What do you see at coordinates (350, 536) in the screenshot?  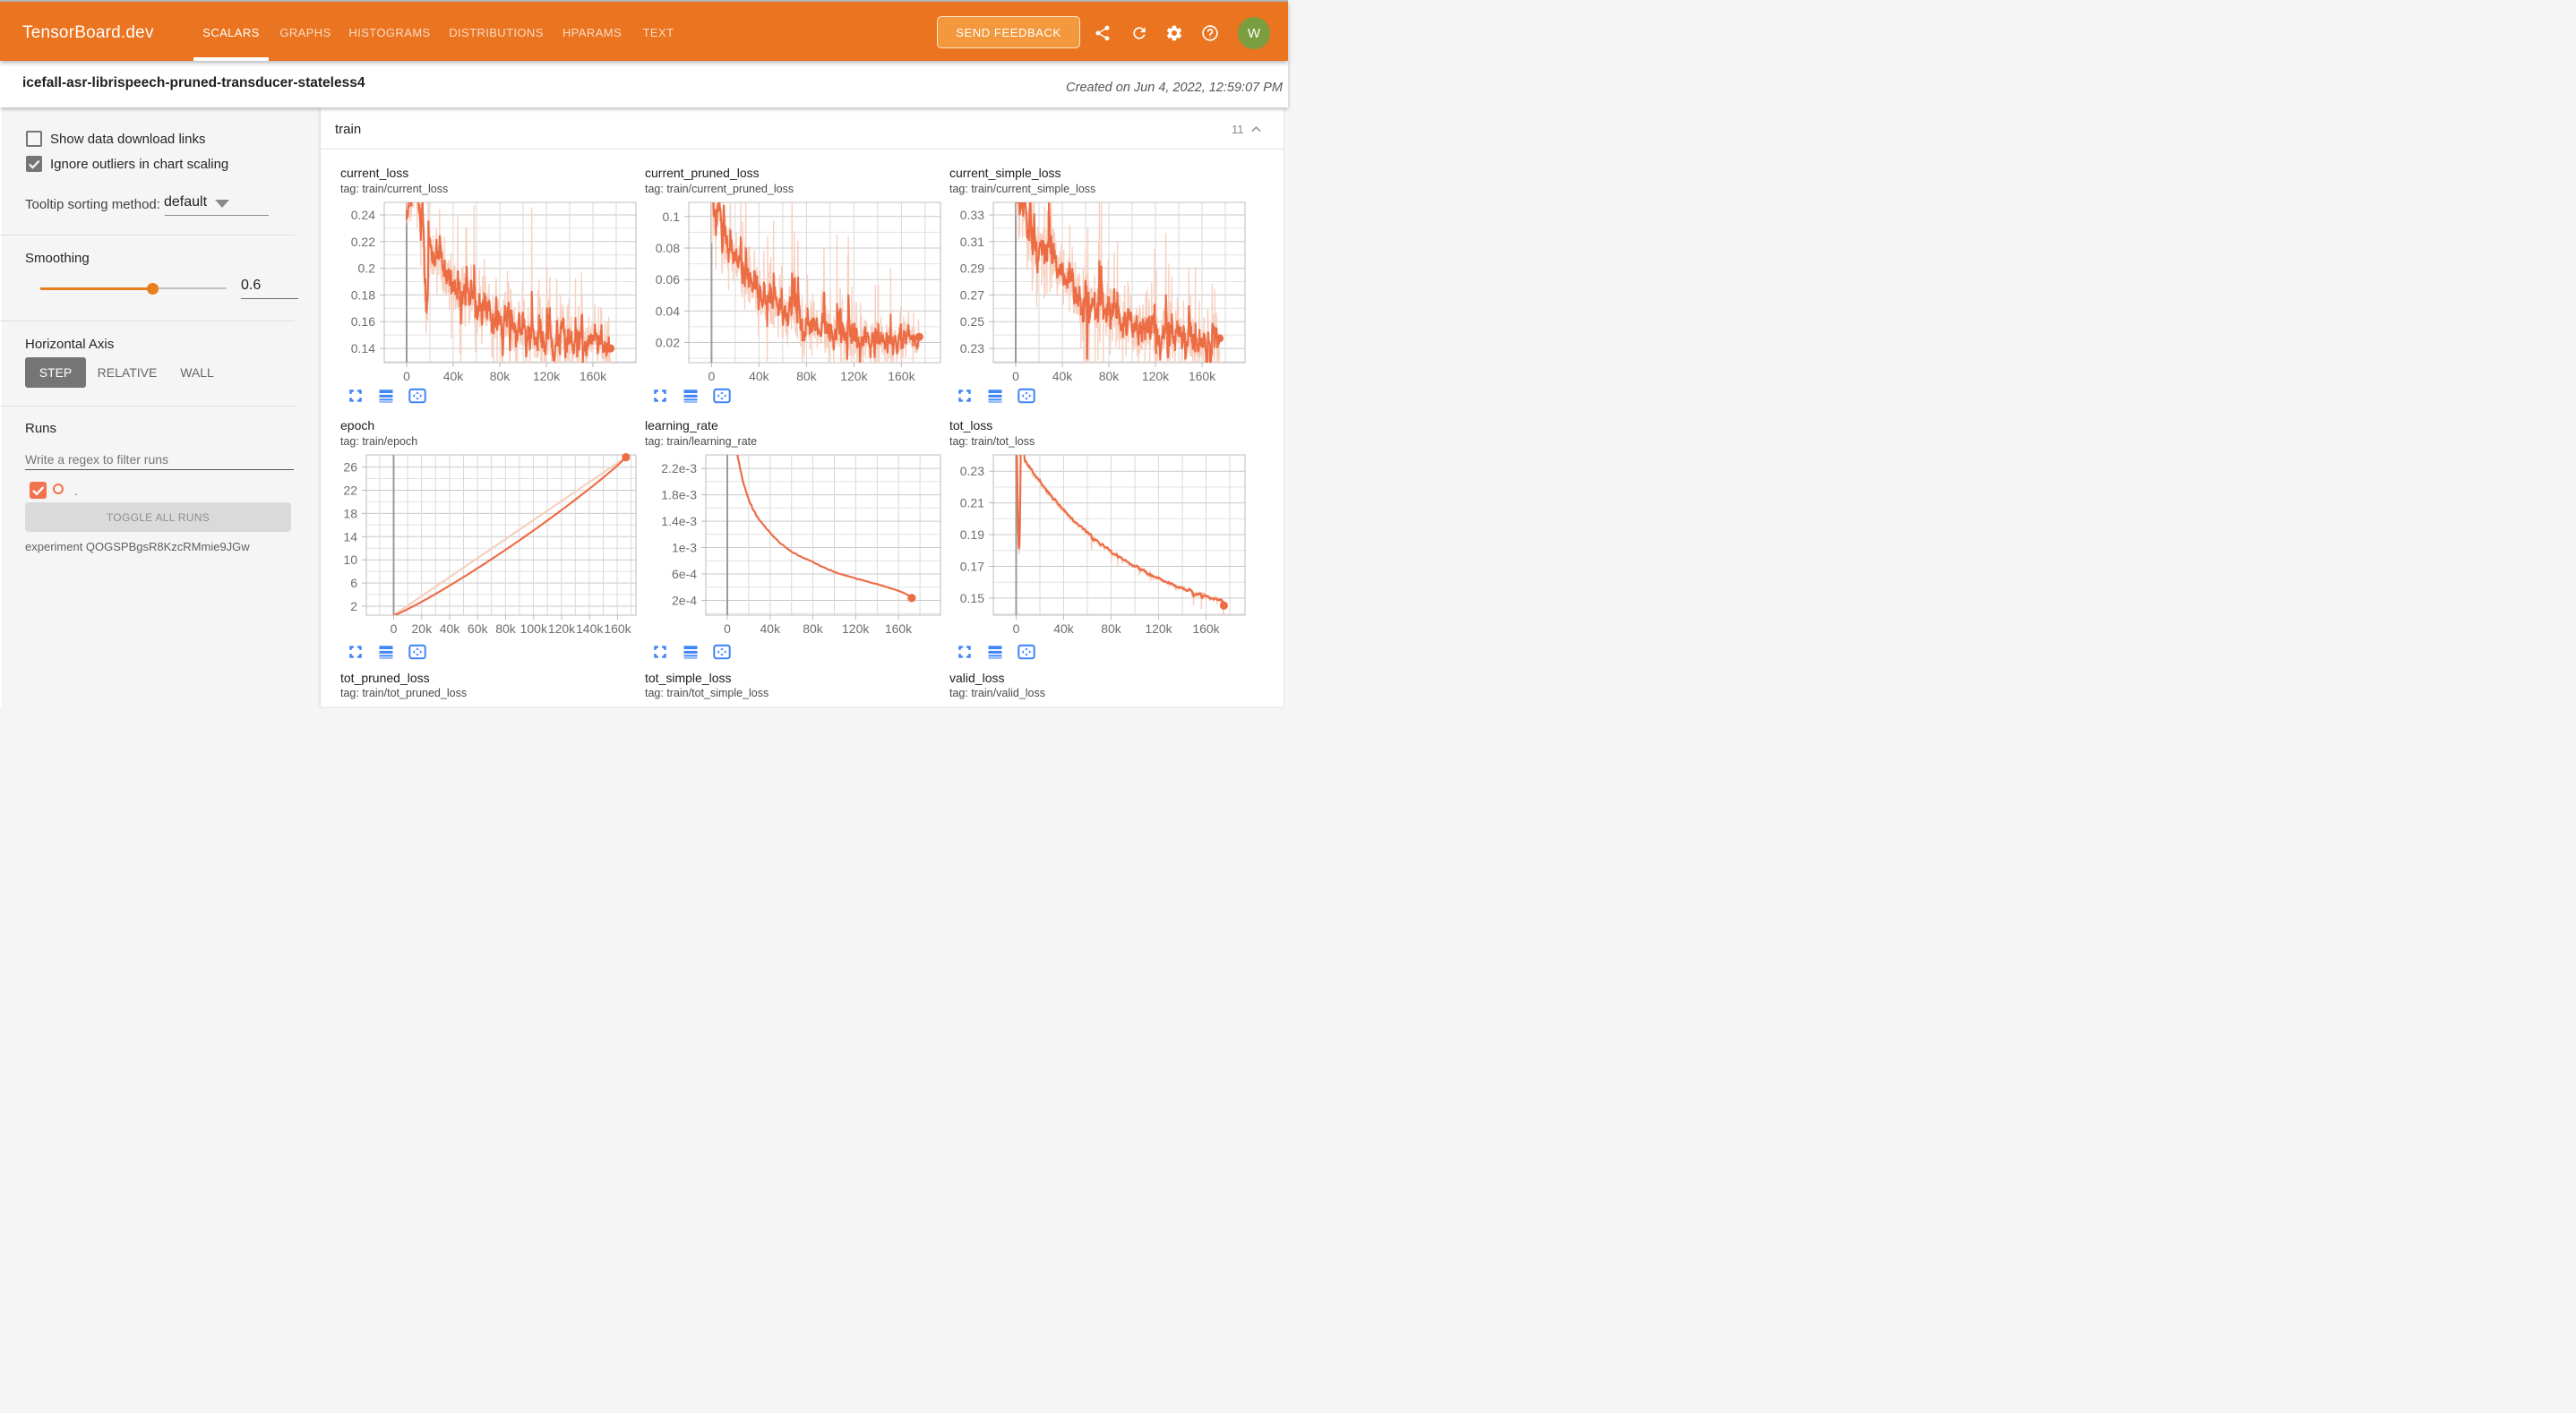 I see `svg-text: 14` at bounding box center [350, 536].